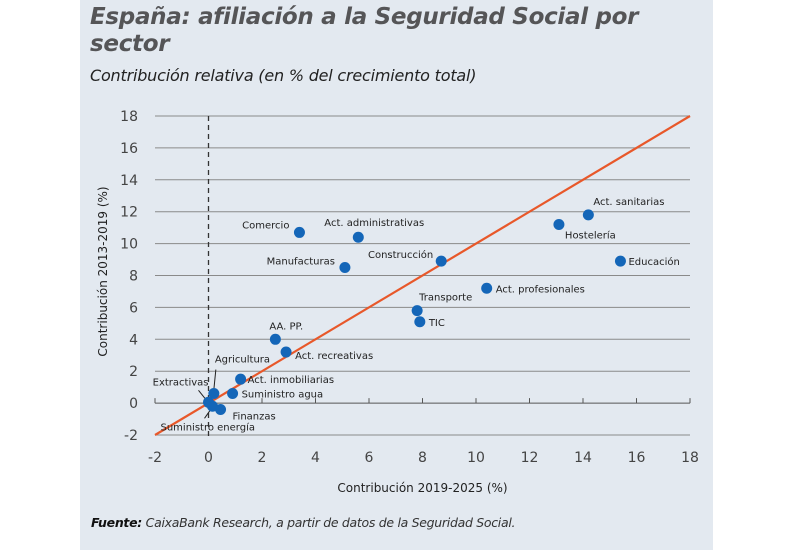  What do you see at coordinates (242, 360) in the screenshot?
I see `point-label: Agricultura` at bounding box center [242, 360].